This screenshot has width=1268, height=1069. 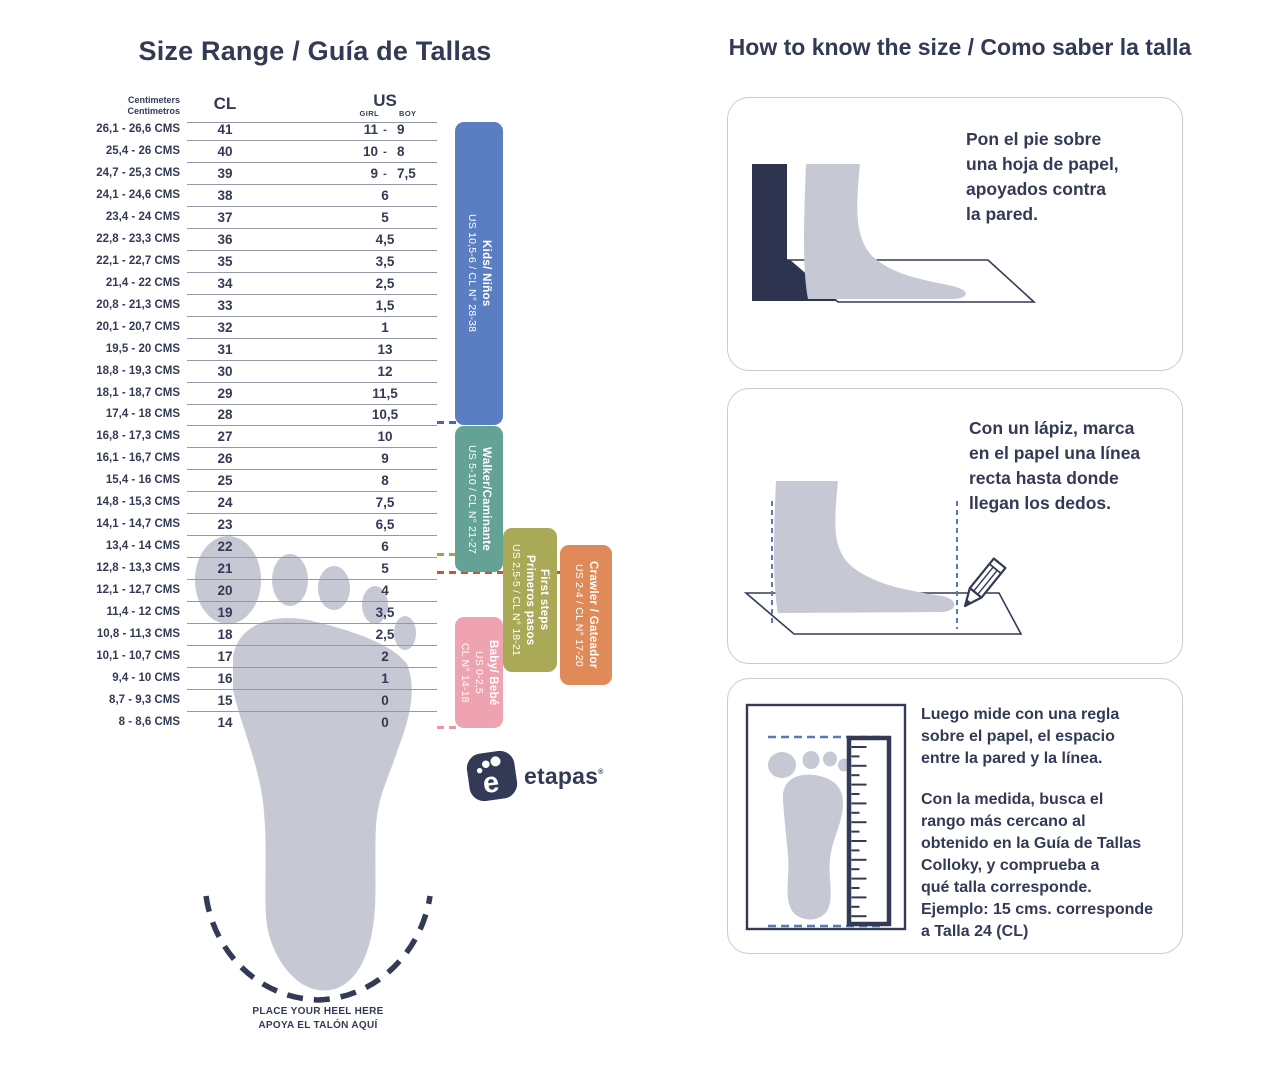 What do you see at coordinates (318, 1011) in the screenshot?
I see `heel-note-en: PLACE YOUR HEEL HERE` at bounding box center [318, 1011].